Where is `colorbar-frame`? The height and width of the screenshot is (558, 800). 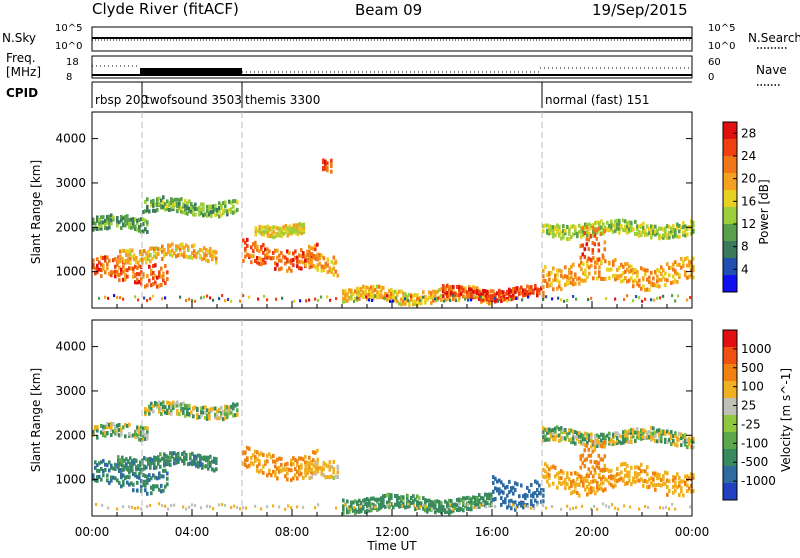 colorbar-frame is located at coordinates (730, 415).